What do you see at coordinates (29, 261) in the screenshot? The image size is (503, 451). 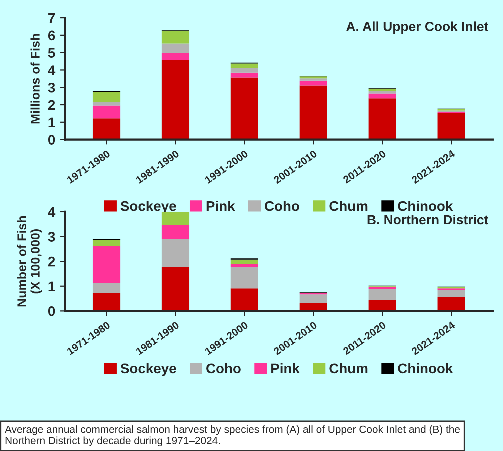 I see `y-axis-title: Number of Fish (X 100,000)` at bounding box center [29, 261].